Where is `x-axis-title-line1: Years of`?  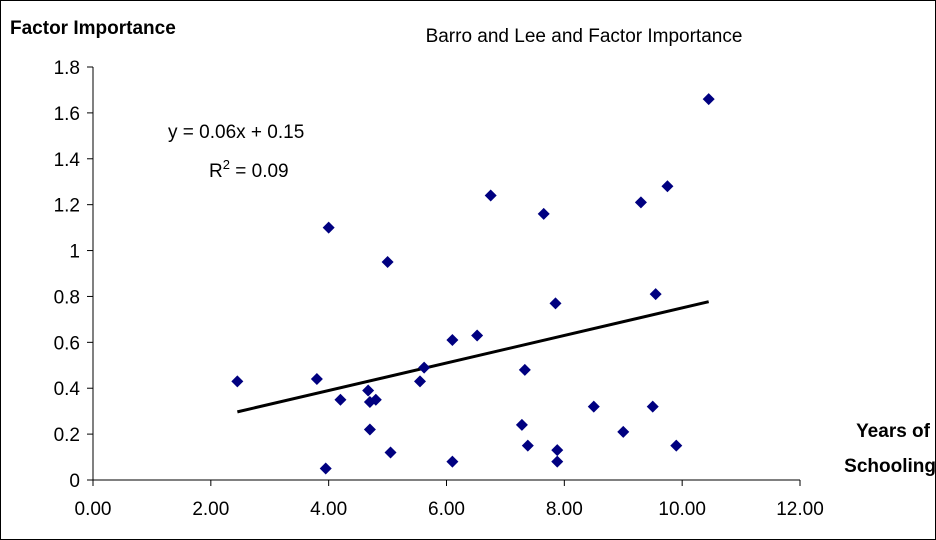
x-axis-title-line1: Years of is located at coordinates (893, 431).